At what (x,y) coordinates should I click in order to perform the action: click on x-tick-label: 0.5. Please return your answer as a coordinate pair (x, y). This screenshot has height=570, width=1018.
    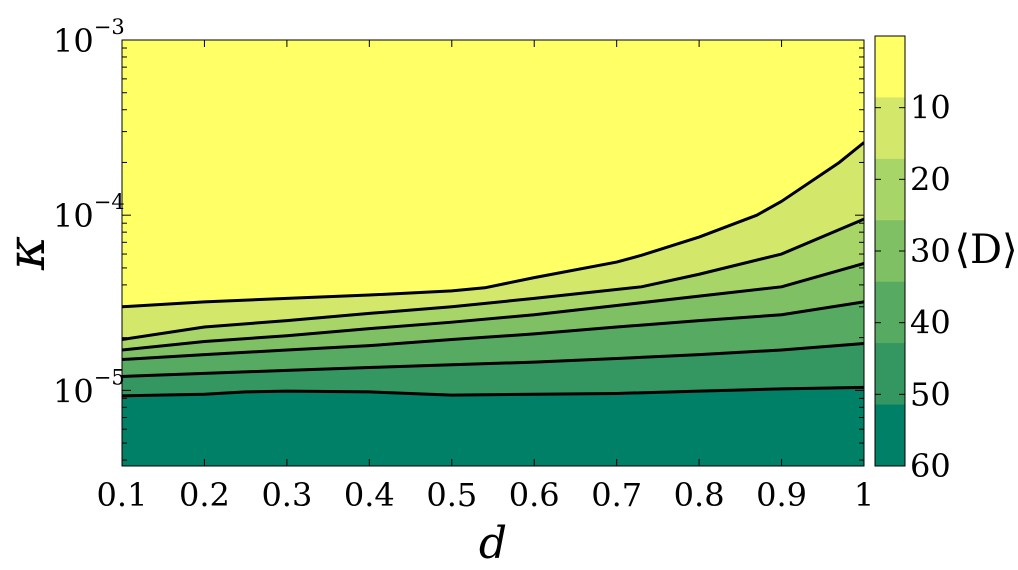
    Looking at the image, I should click on (451, 495).